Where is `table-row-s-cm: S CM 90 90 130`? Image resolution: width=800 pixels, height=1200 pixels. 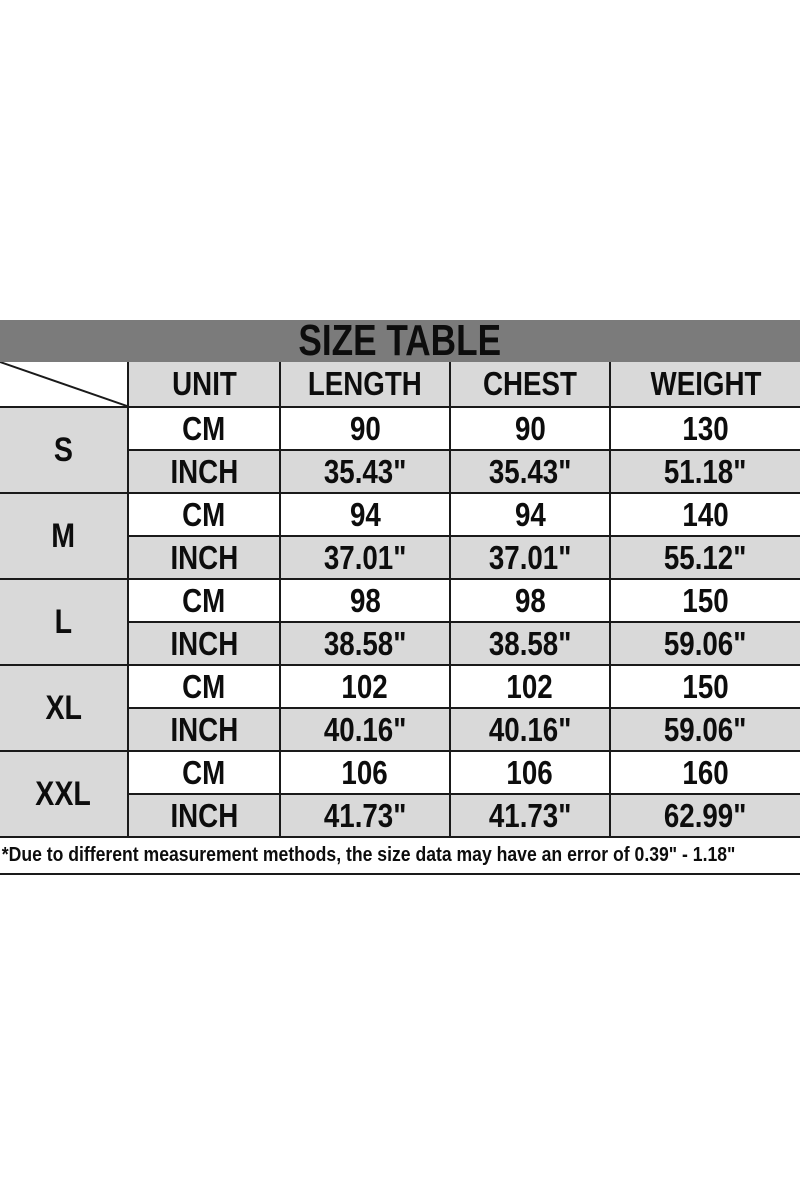 table-row-s-cm: S CM 90 90 130 is located at coordinates (400, 450).